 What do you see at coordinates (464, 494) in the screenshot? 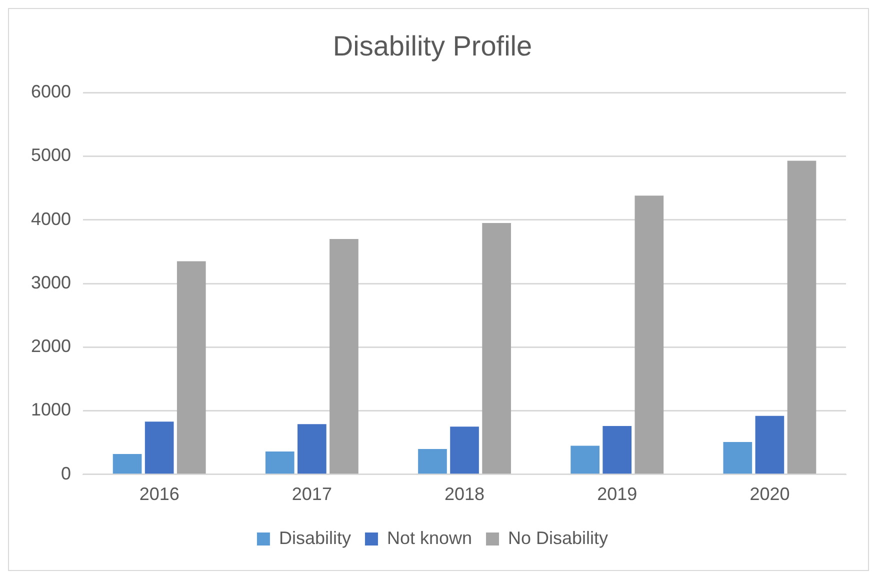
I see `x-tick-label: 2018` at bounding box center [464, 494].